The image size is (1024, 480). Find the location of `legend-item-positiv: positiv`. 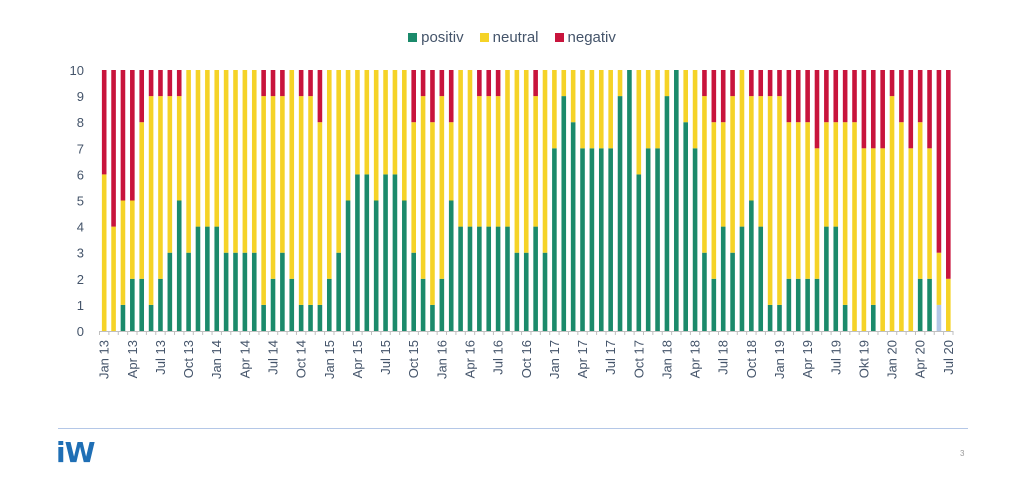

legend-item-positiv: positiv is located at coordinates (436, 37).